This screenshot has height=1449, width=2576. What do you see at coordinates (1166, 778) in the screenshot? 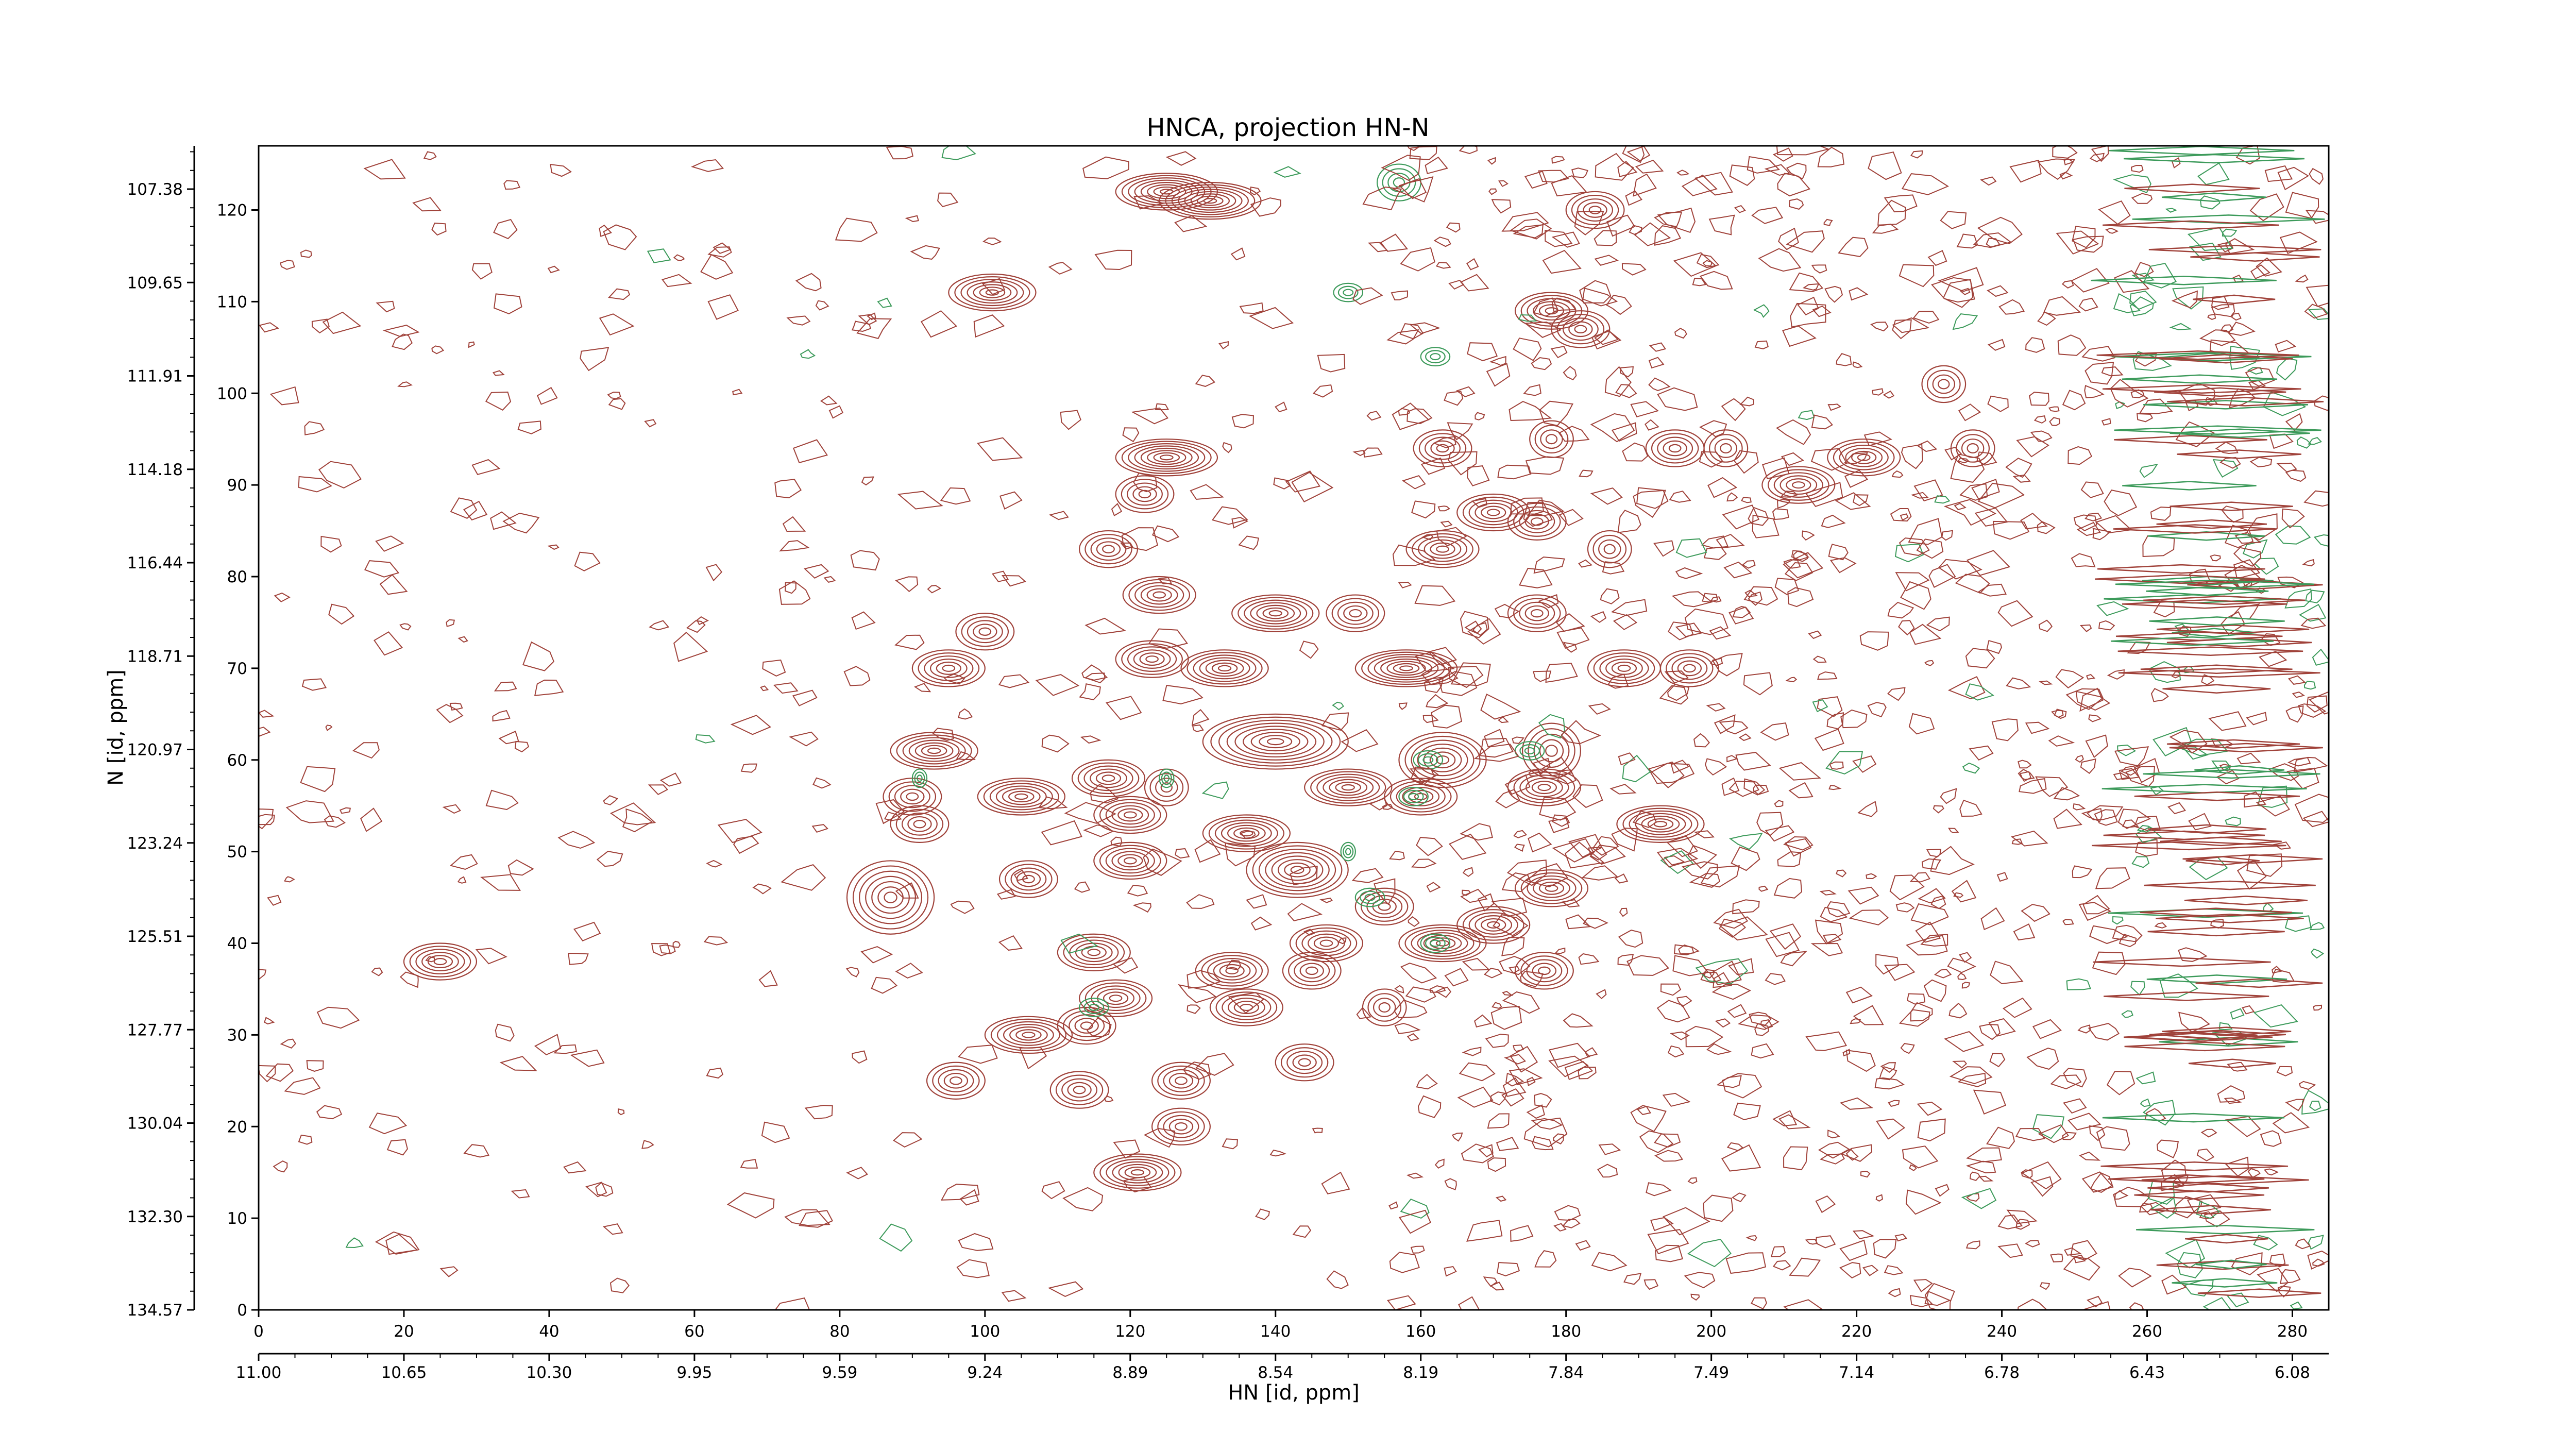
I see `negative-peak-contour` at bounding box center [1166, 778].